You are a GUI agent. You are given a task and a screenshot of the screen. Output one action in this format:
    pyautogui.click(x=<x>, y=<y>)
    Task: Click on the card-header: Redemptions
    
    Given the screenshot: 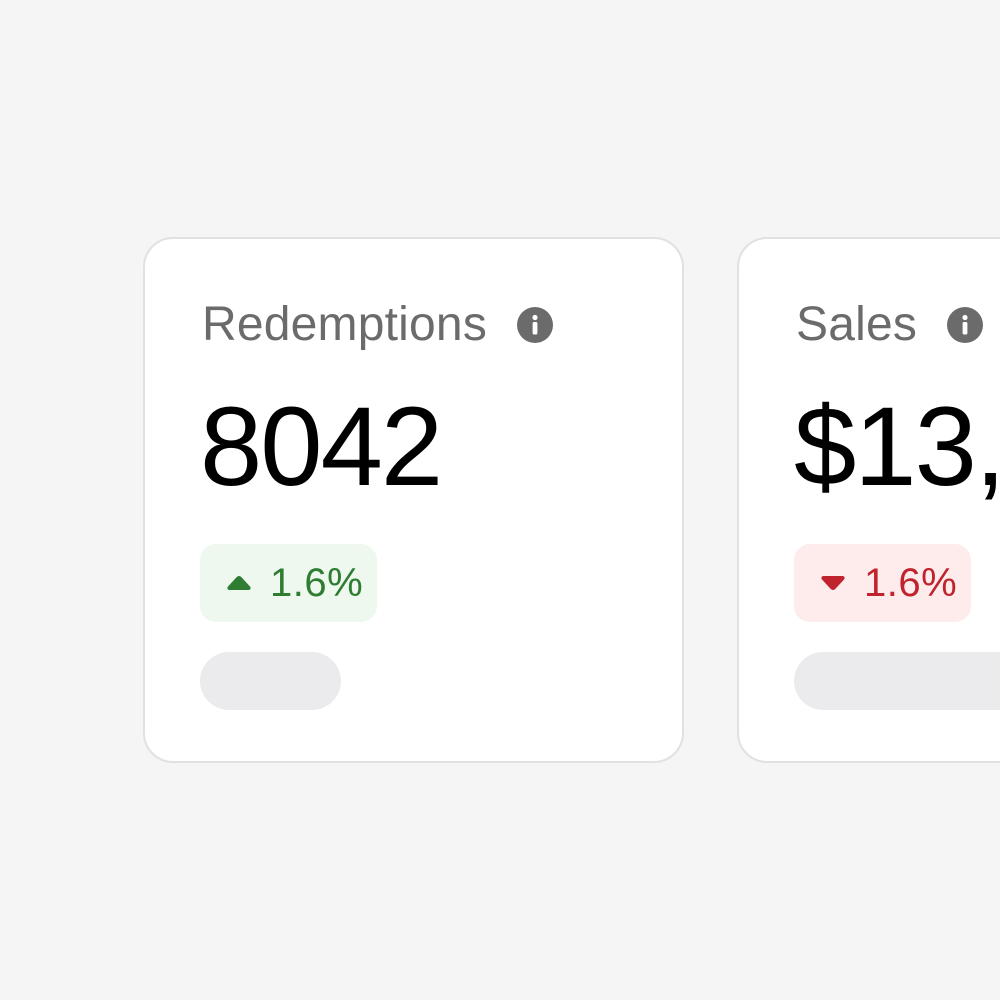 What is the action you would take?
    pyautogui.click(x=378, y=325)
    